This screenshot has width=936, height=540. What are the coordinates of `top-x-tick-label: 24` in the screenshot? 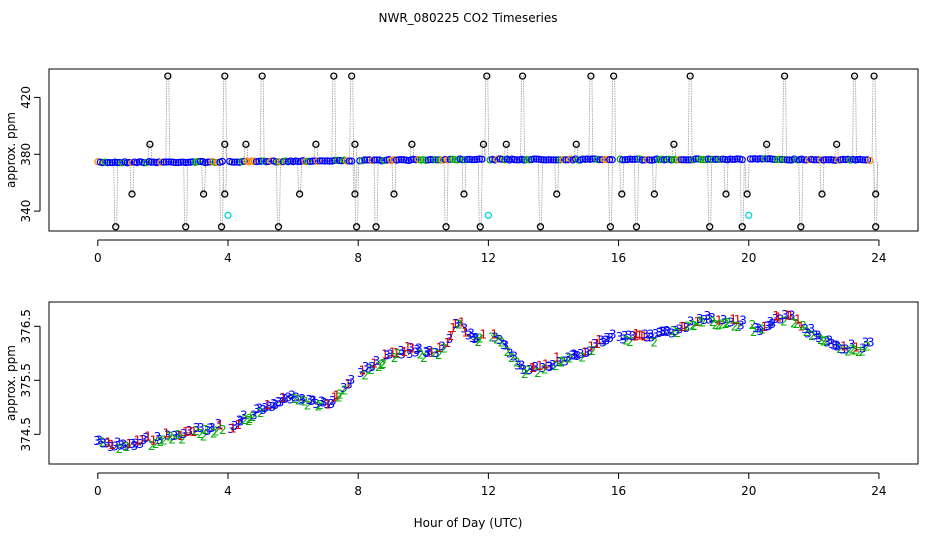 It's located at (878, 258).